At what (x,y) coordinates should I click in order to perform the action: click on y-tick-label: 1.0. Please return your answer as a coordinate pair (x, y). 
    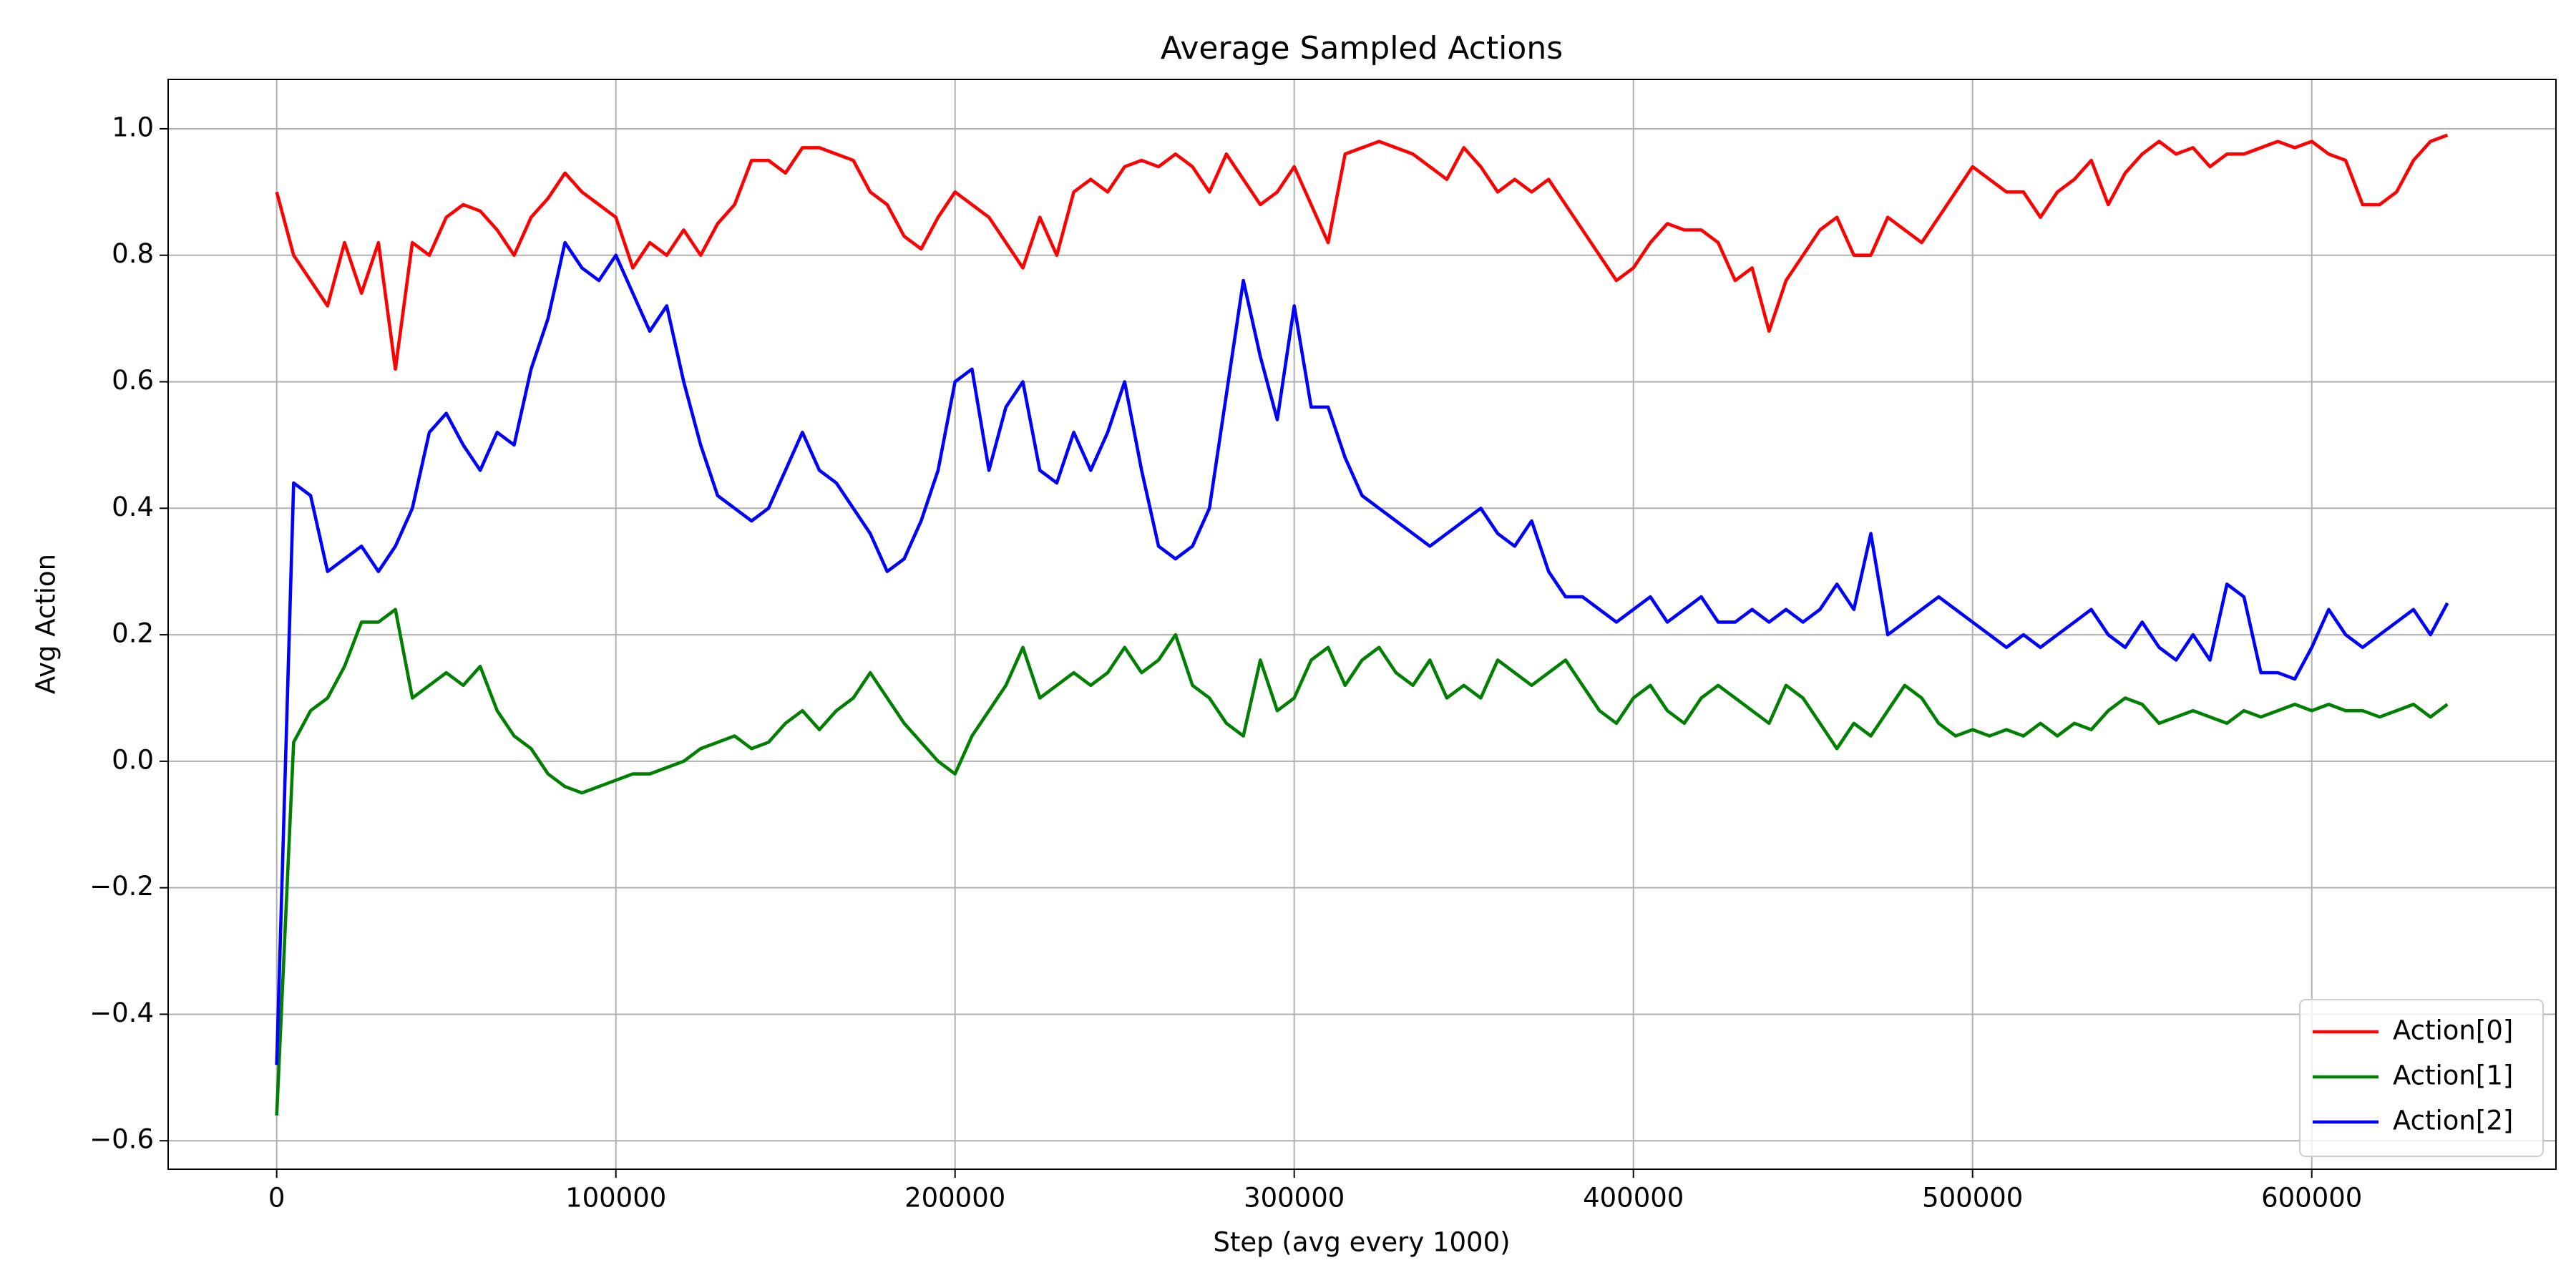
    Looking at the image, I should click on (133, 127).